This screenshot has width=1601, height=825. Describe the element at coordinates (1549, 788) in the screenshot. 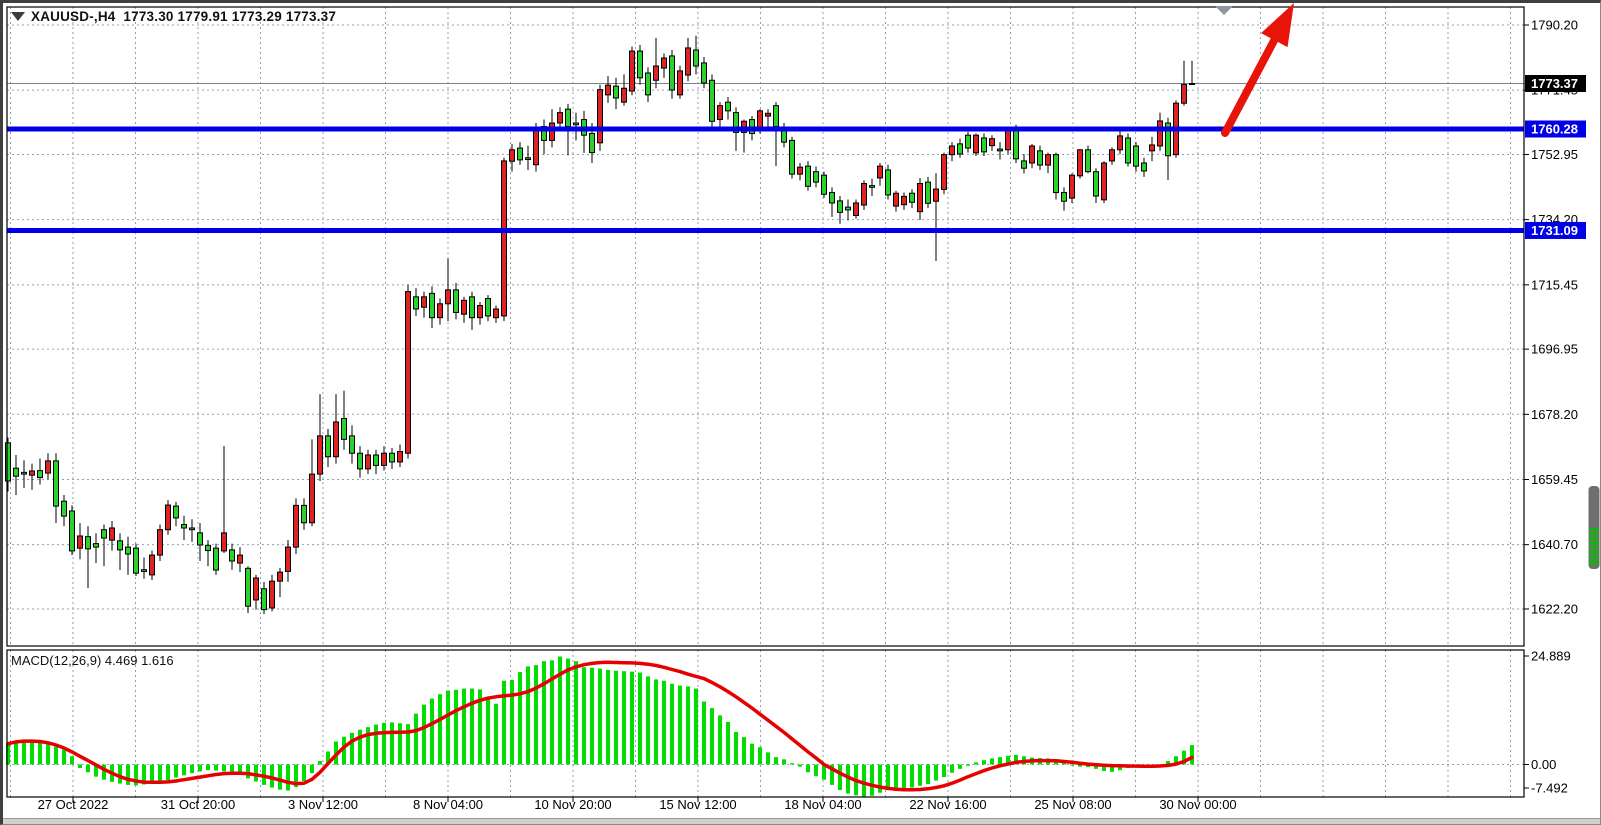

I see `macd-tick-label: -7.492` at that location.